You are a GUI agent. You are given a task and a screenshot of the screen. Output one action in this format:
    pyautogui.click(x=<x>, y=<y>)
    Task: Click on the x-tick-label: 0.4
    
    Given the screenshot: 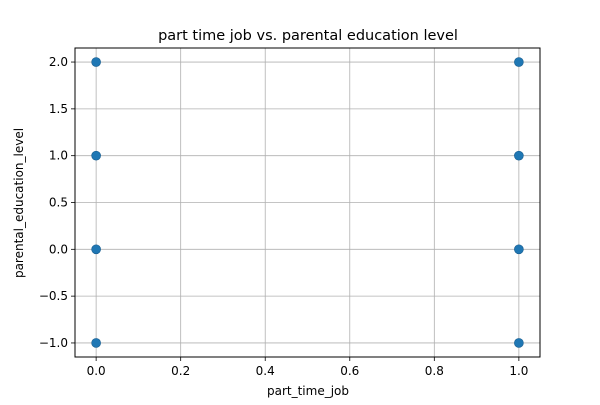 What is the action you would take?
    pyautogui.click(x=265, y=371)
    